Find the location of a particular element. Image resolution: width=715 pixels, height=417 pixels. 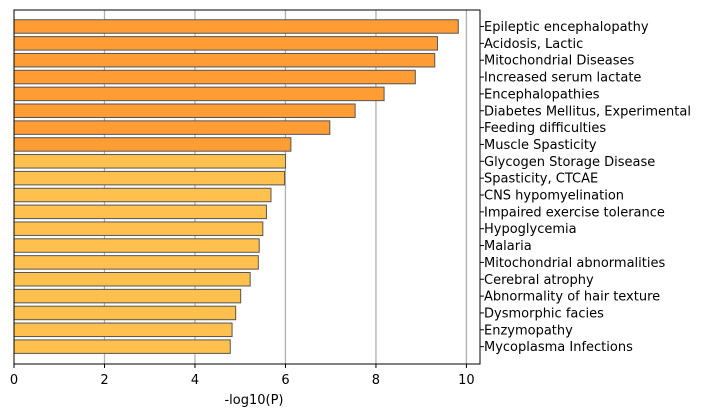

x-tick-label: 4 is located at coordinates (195, 380).